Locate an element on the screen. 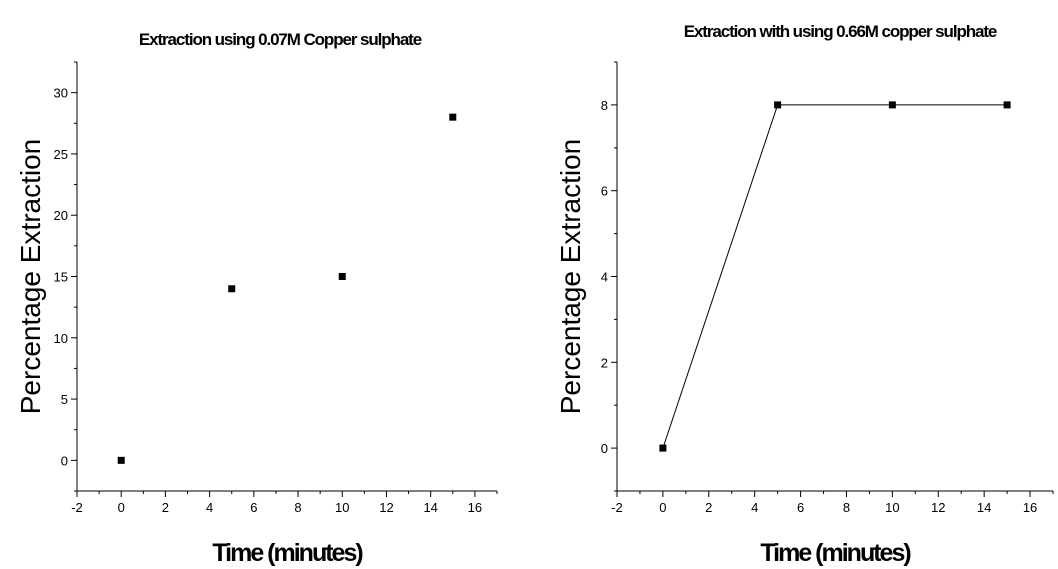 This screenshot has width=1058, height=569. y-tick-label: 6 is located at coordinates (604, 191).